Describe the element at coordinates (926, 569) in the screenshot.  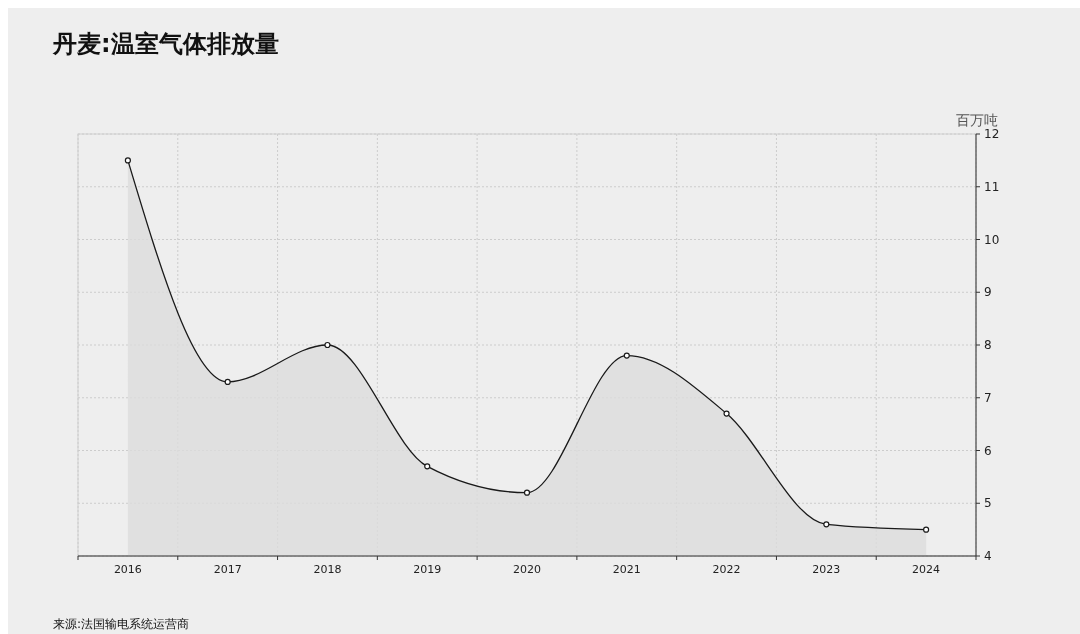
I see `x-tick-label: 2024` at that location.